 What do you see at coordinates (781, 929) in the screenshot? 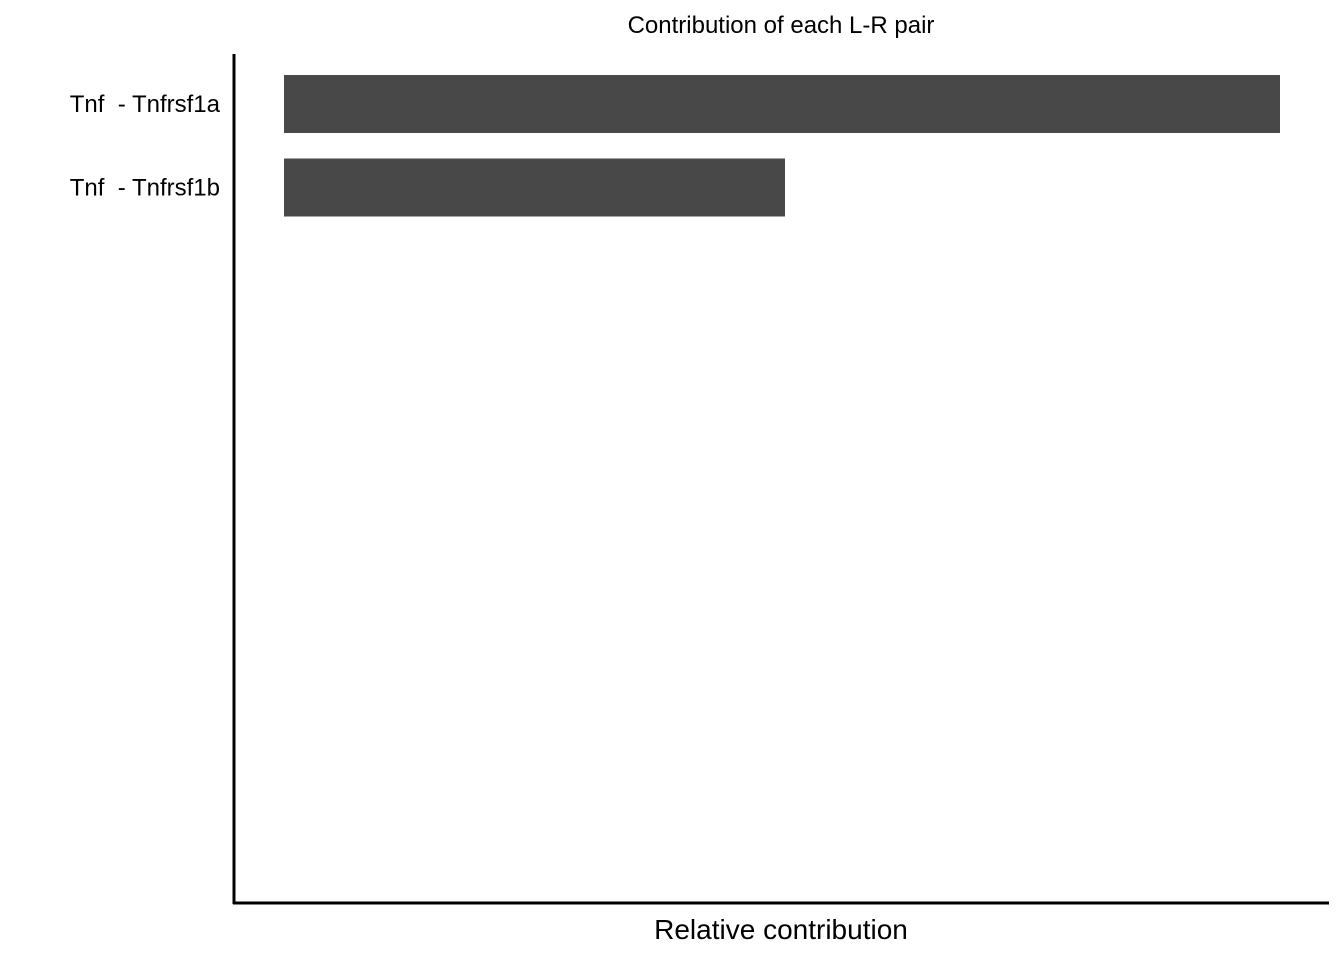
I see `x-axis-label: Relative contribution` at bounding box center [781, 929].